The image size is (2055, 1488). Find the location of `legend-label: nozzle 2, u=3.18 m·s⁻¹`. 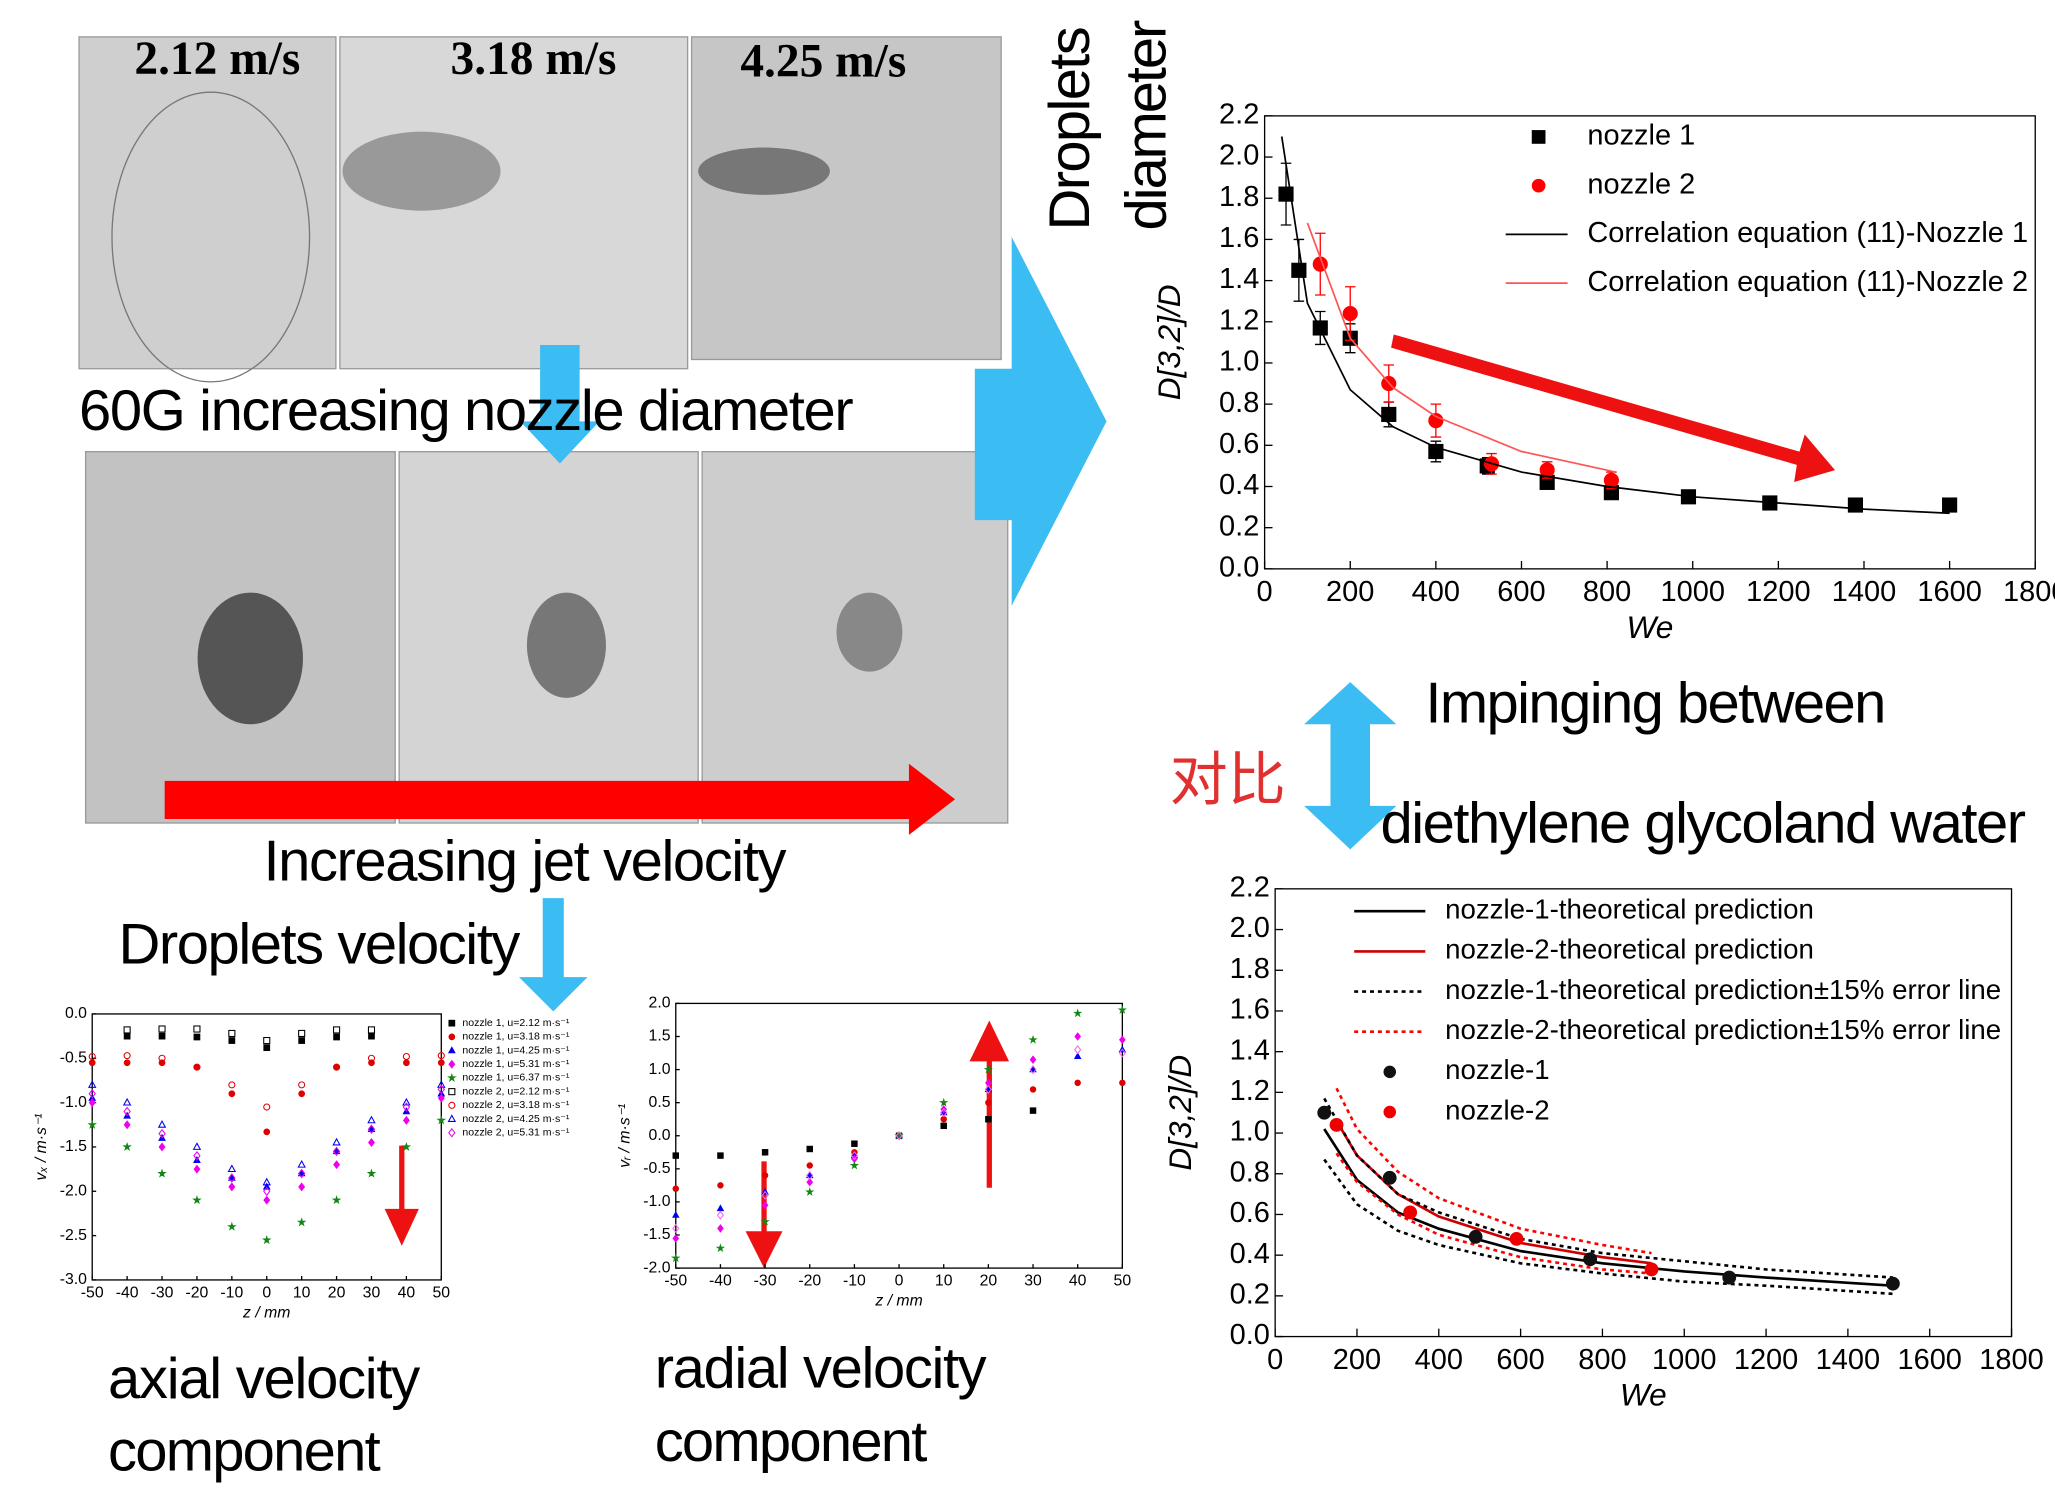

legend-label: nozzle 2, u=3.18 m·s⁻¹ is located at coordinates (515, 1105).